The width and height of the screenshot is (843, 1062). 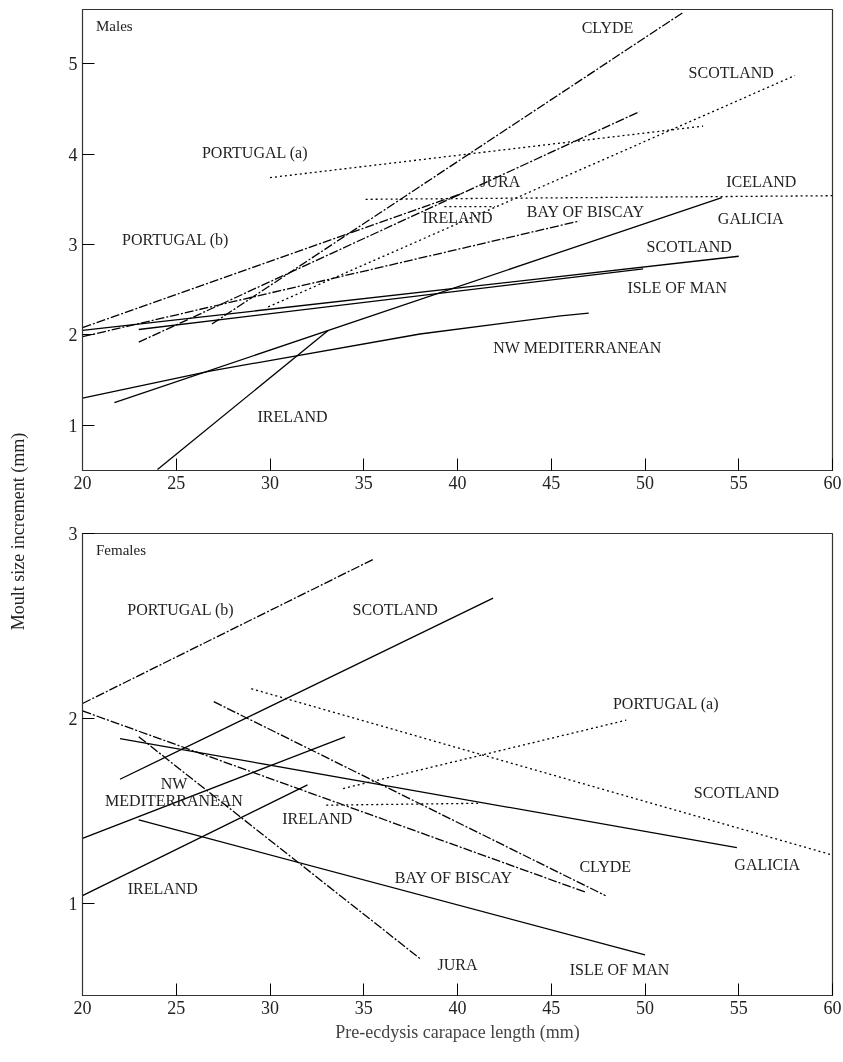 What do you see at coordinates (121, 549) in the screenshot?
I see `text: Females` at bounding box center [121, 549].